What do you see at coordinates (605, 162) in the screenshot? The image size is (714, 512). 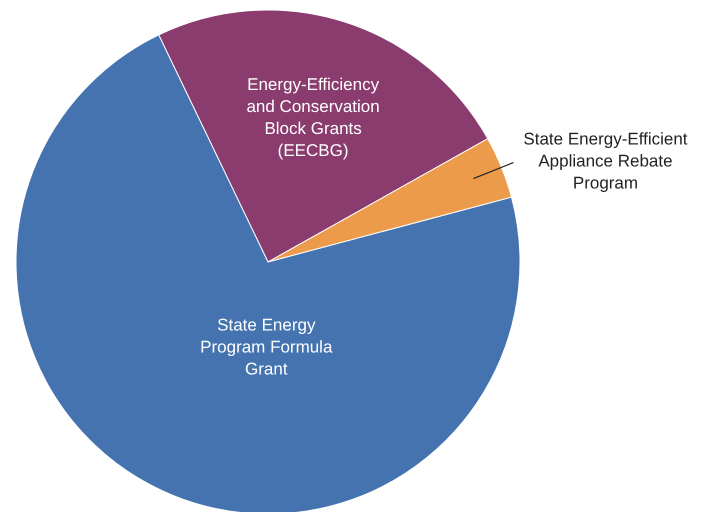 I see `slice-label: State Energy-Efficient Appliance Rebate Program` at bounding box center [605, 162].